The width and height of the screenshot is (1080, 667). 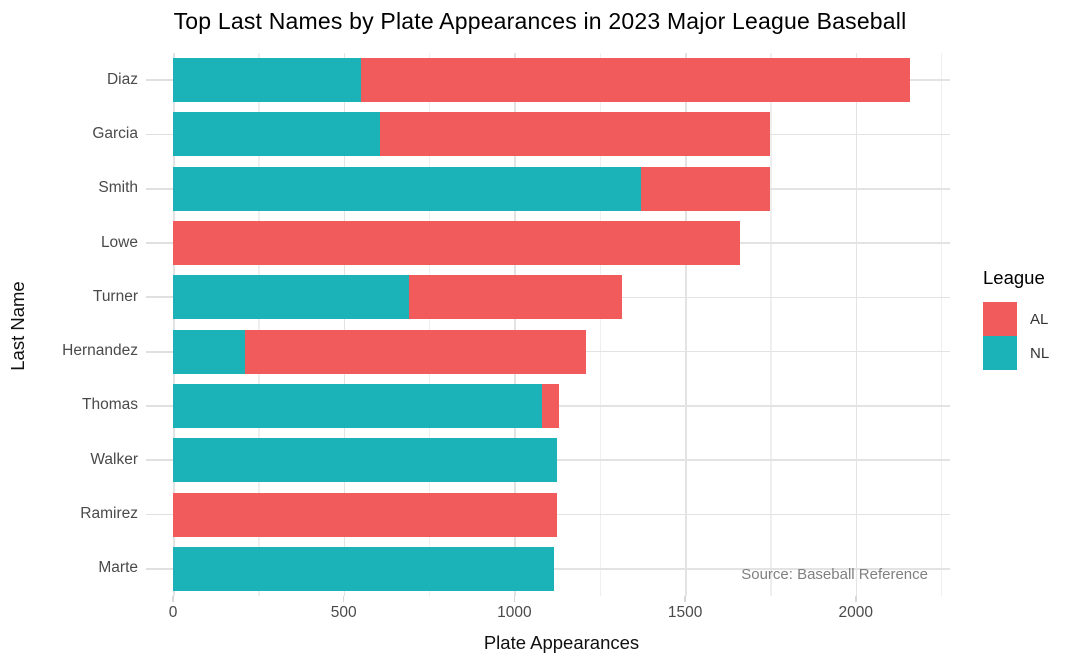 What do you see at coordinates (561, 642) in the screenshot?
I see `x-axis-title: Plate Appearances` at bounding box center [561, 642].